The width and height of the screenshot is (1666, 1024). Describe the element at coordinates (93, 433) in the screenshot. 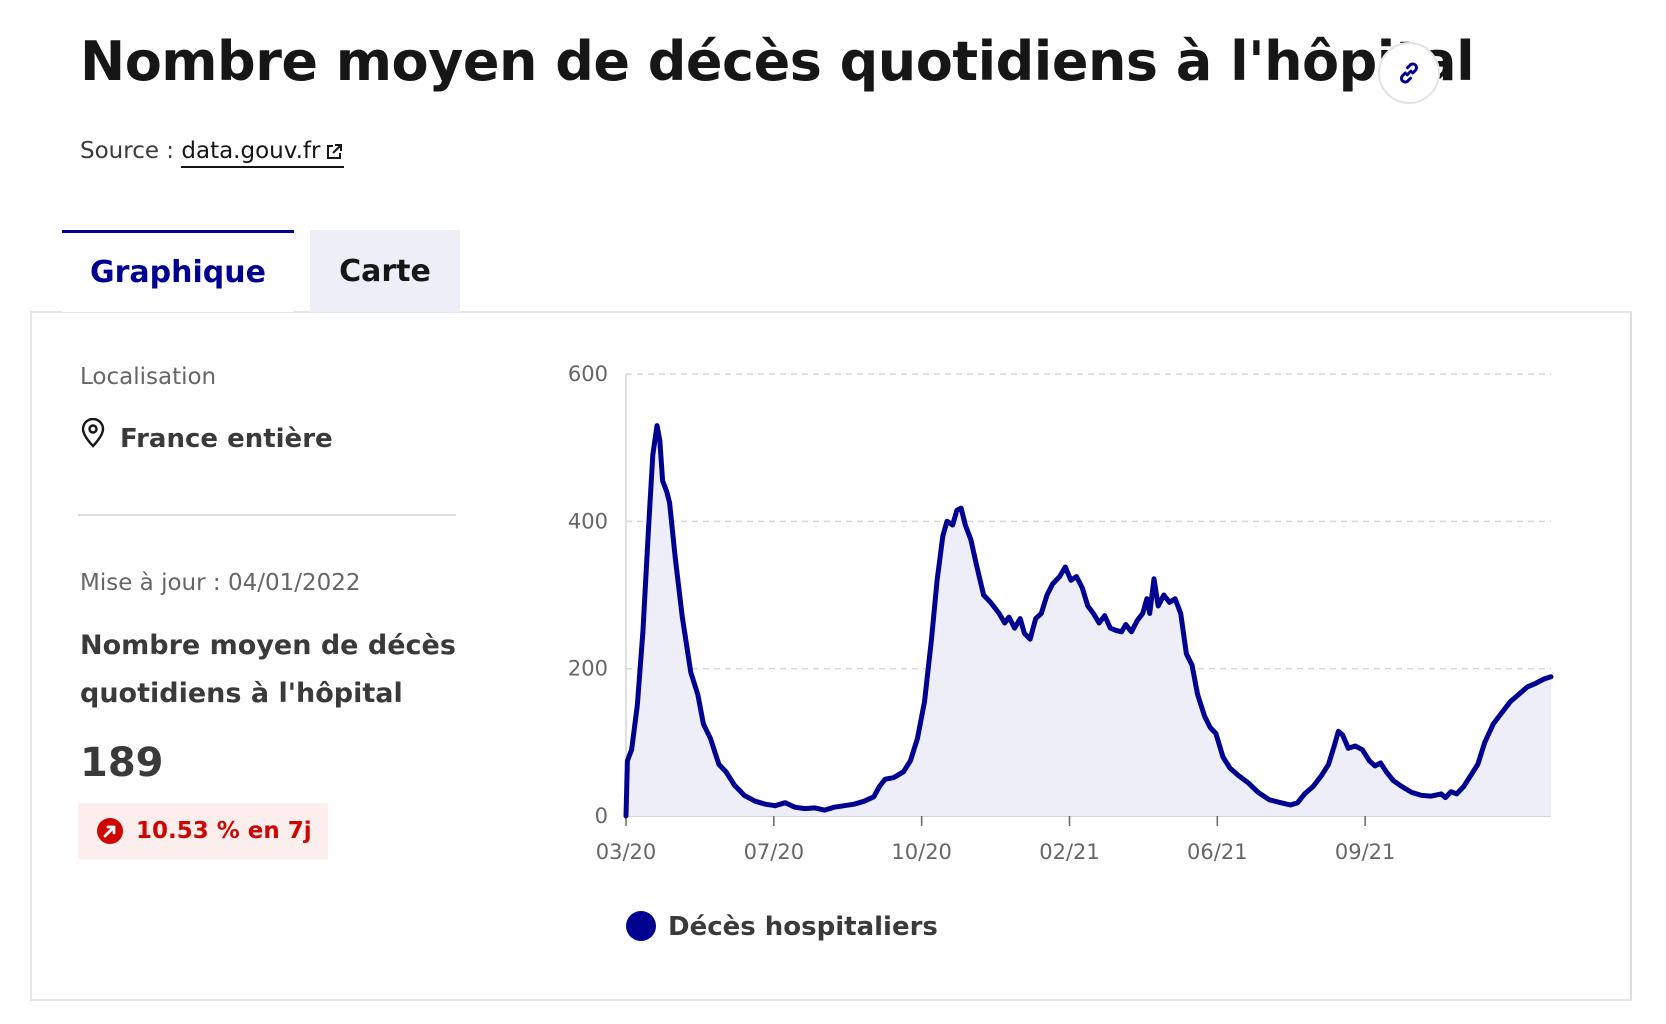

I see `map-pin-icon` at that location.